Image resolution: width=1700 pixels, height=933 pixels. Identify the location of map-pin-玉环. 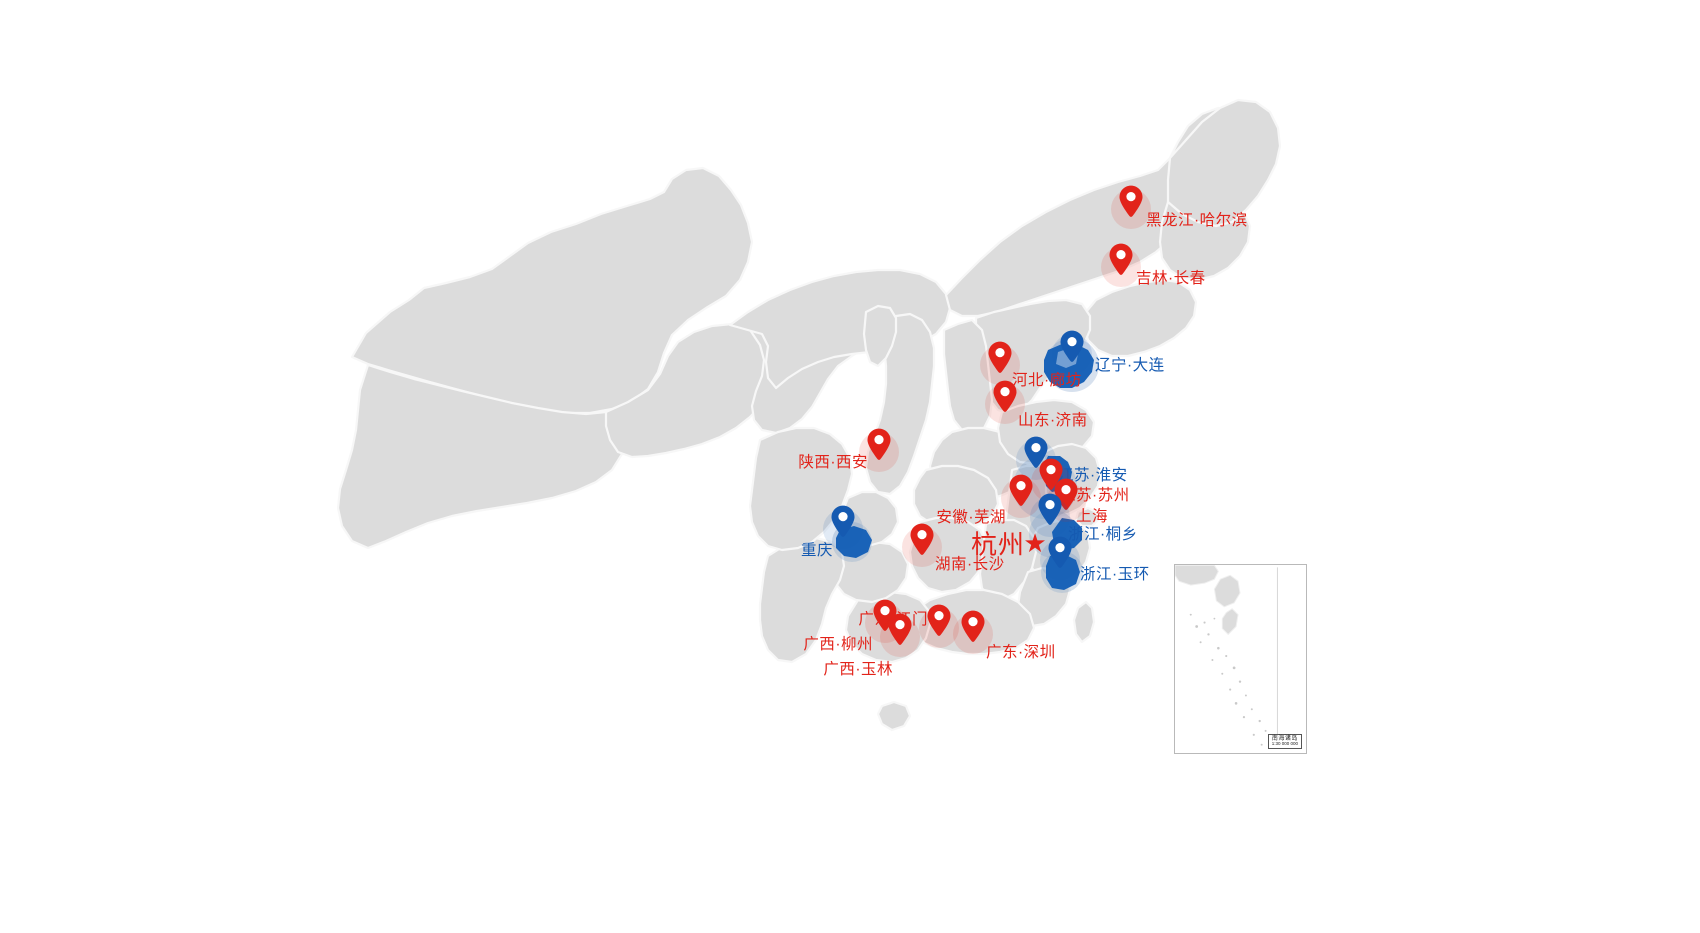
(1060, 558).